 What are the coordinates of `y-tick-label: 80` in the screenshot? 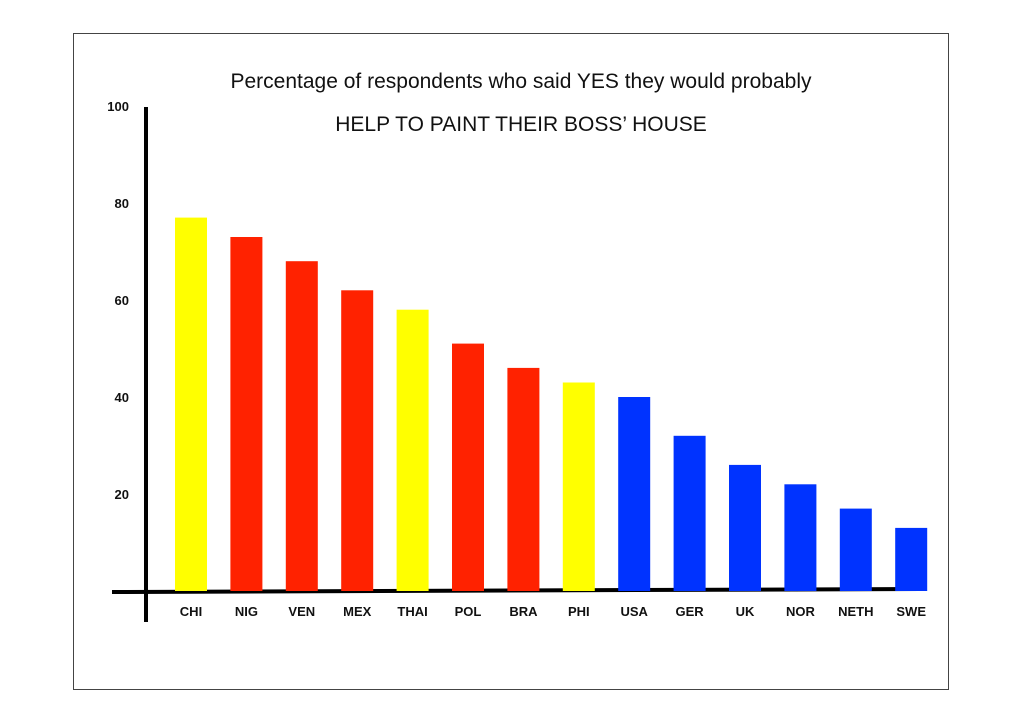 It's located at (122, 203).